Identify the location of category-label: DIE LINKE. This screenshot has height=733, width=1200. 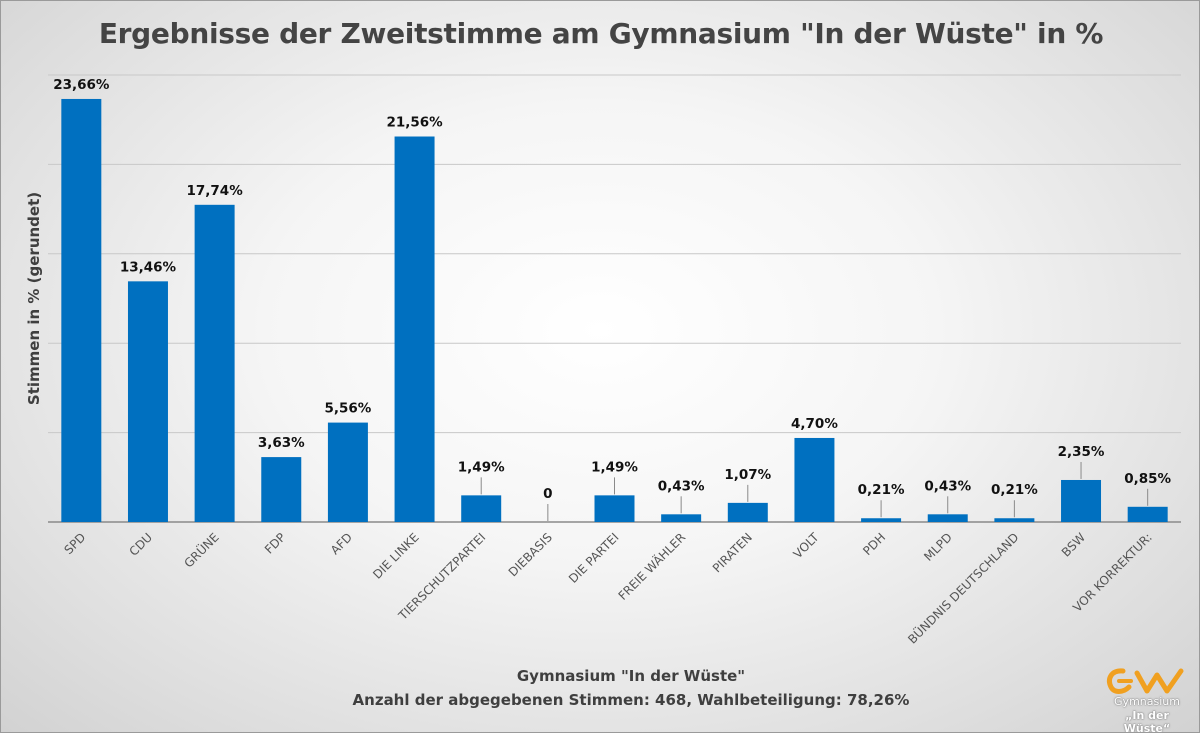
(395, 555).